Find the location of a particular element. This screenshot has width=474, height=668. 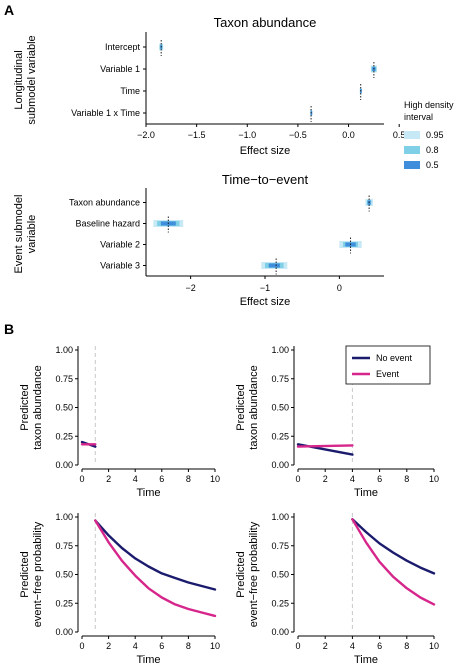

y-axis-label: Longitudinal is located at coordinates (19, 79).